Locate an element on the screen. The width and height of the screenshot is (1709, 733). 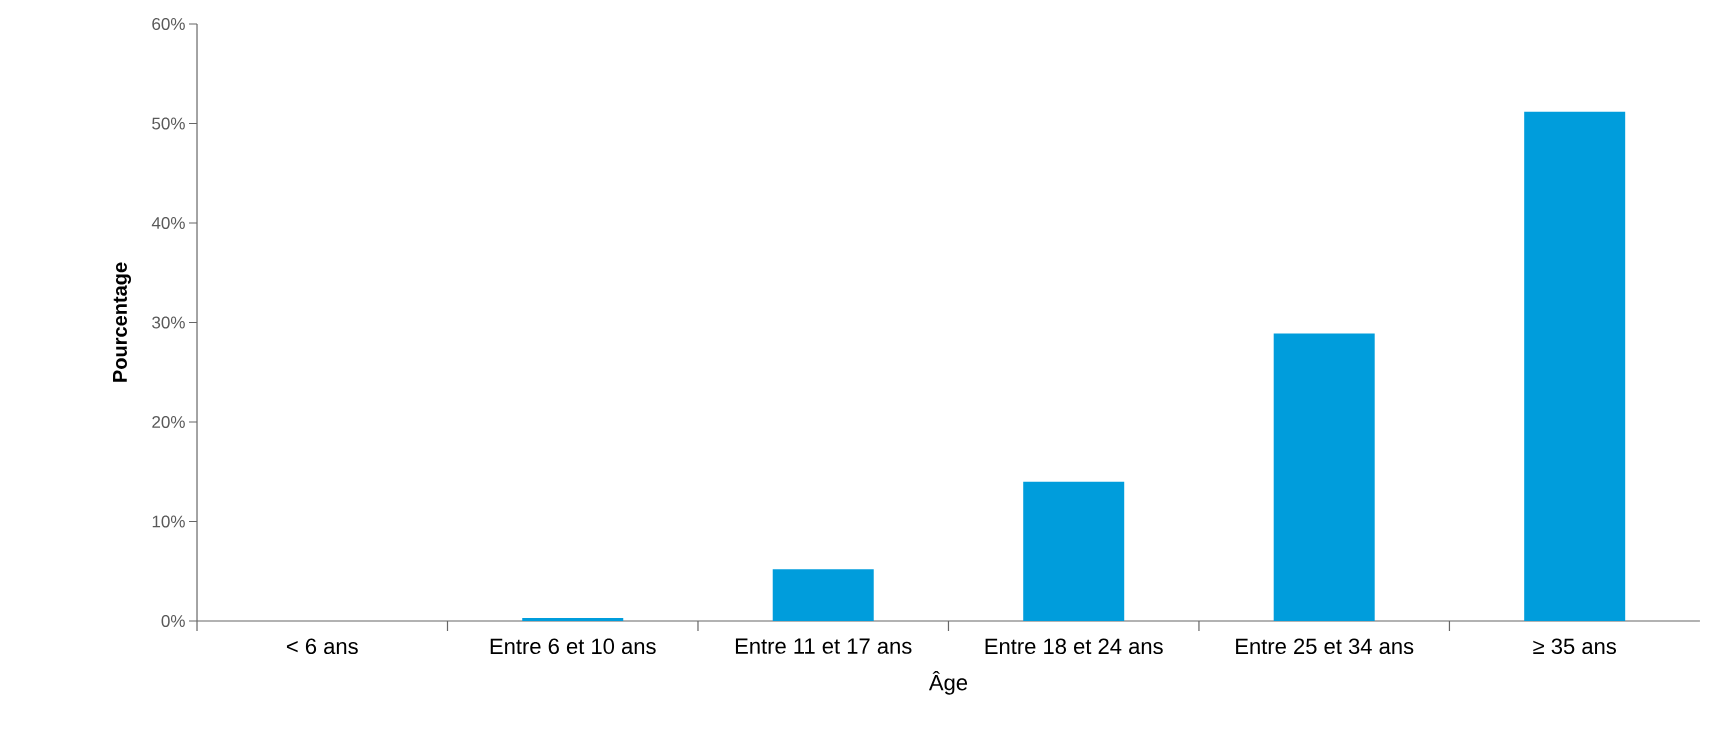
y-tick-label: 50% is located at coordinates (168, 123).